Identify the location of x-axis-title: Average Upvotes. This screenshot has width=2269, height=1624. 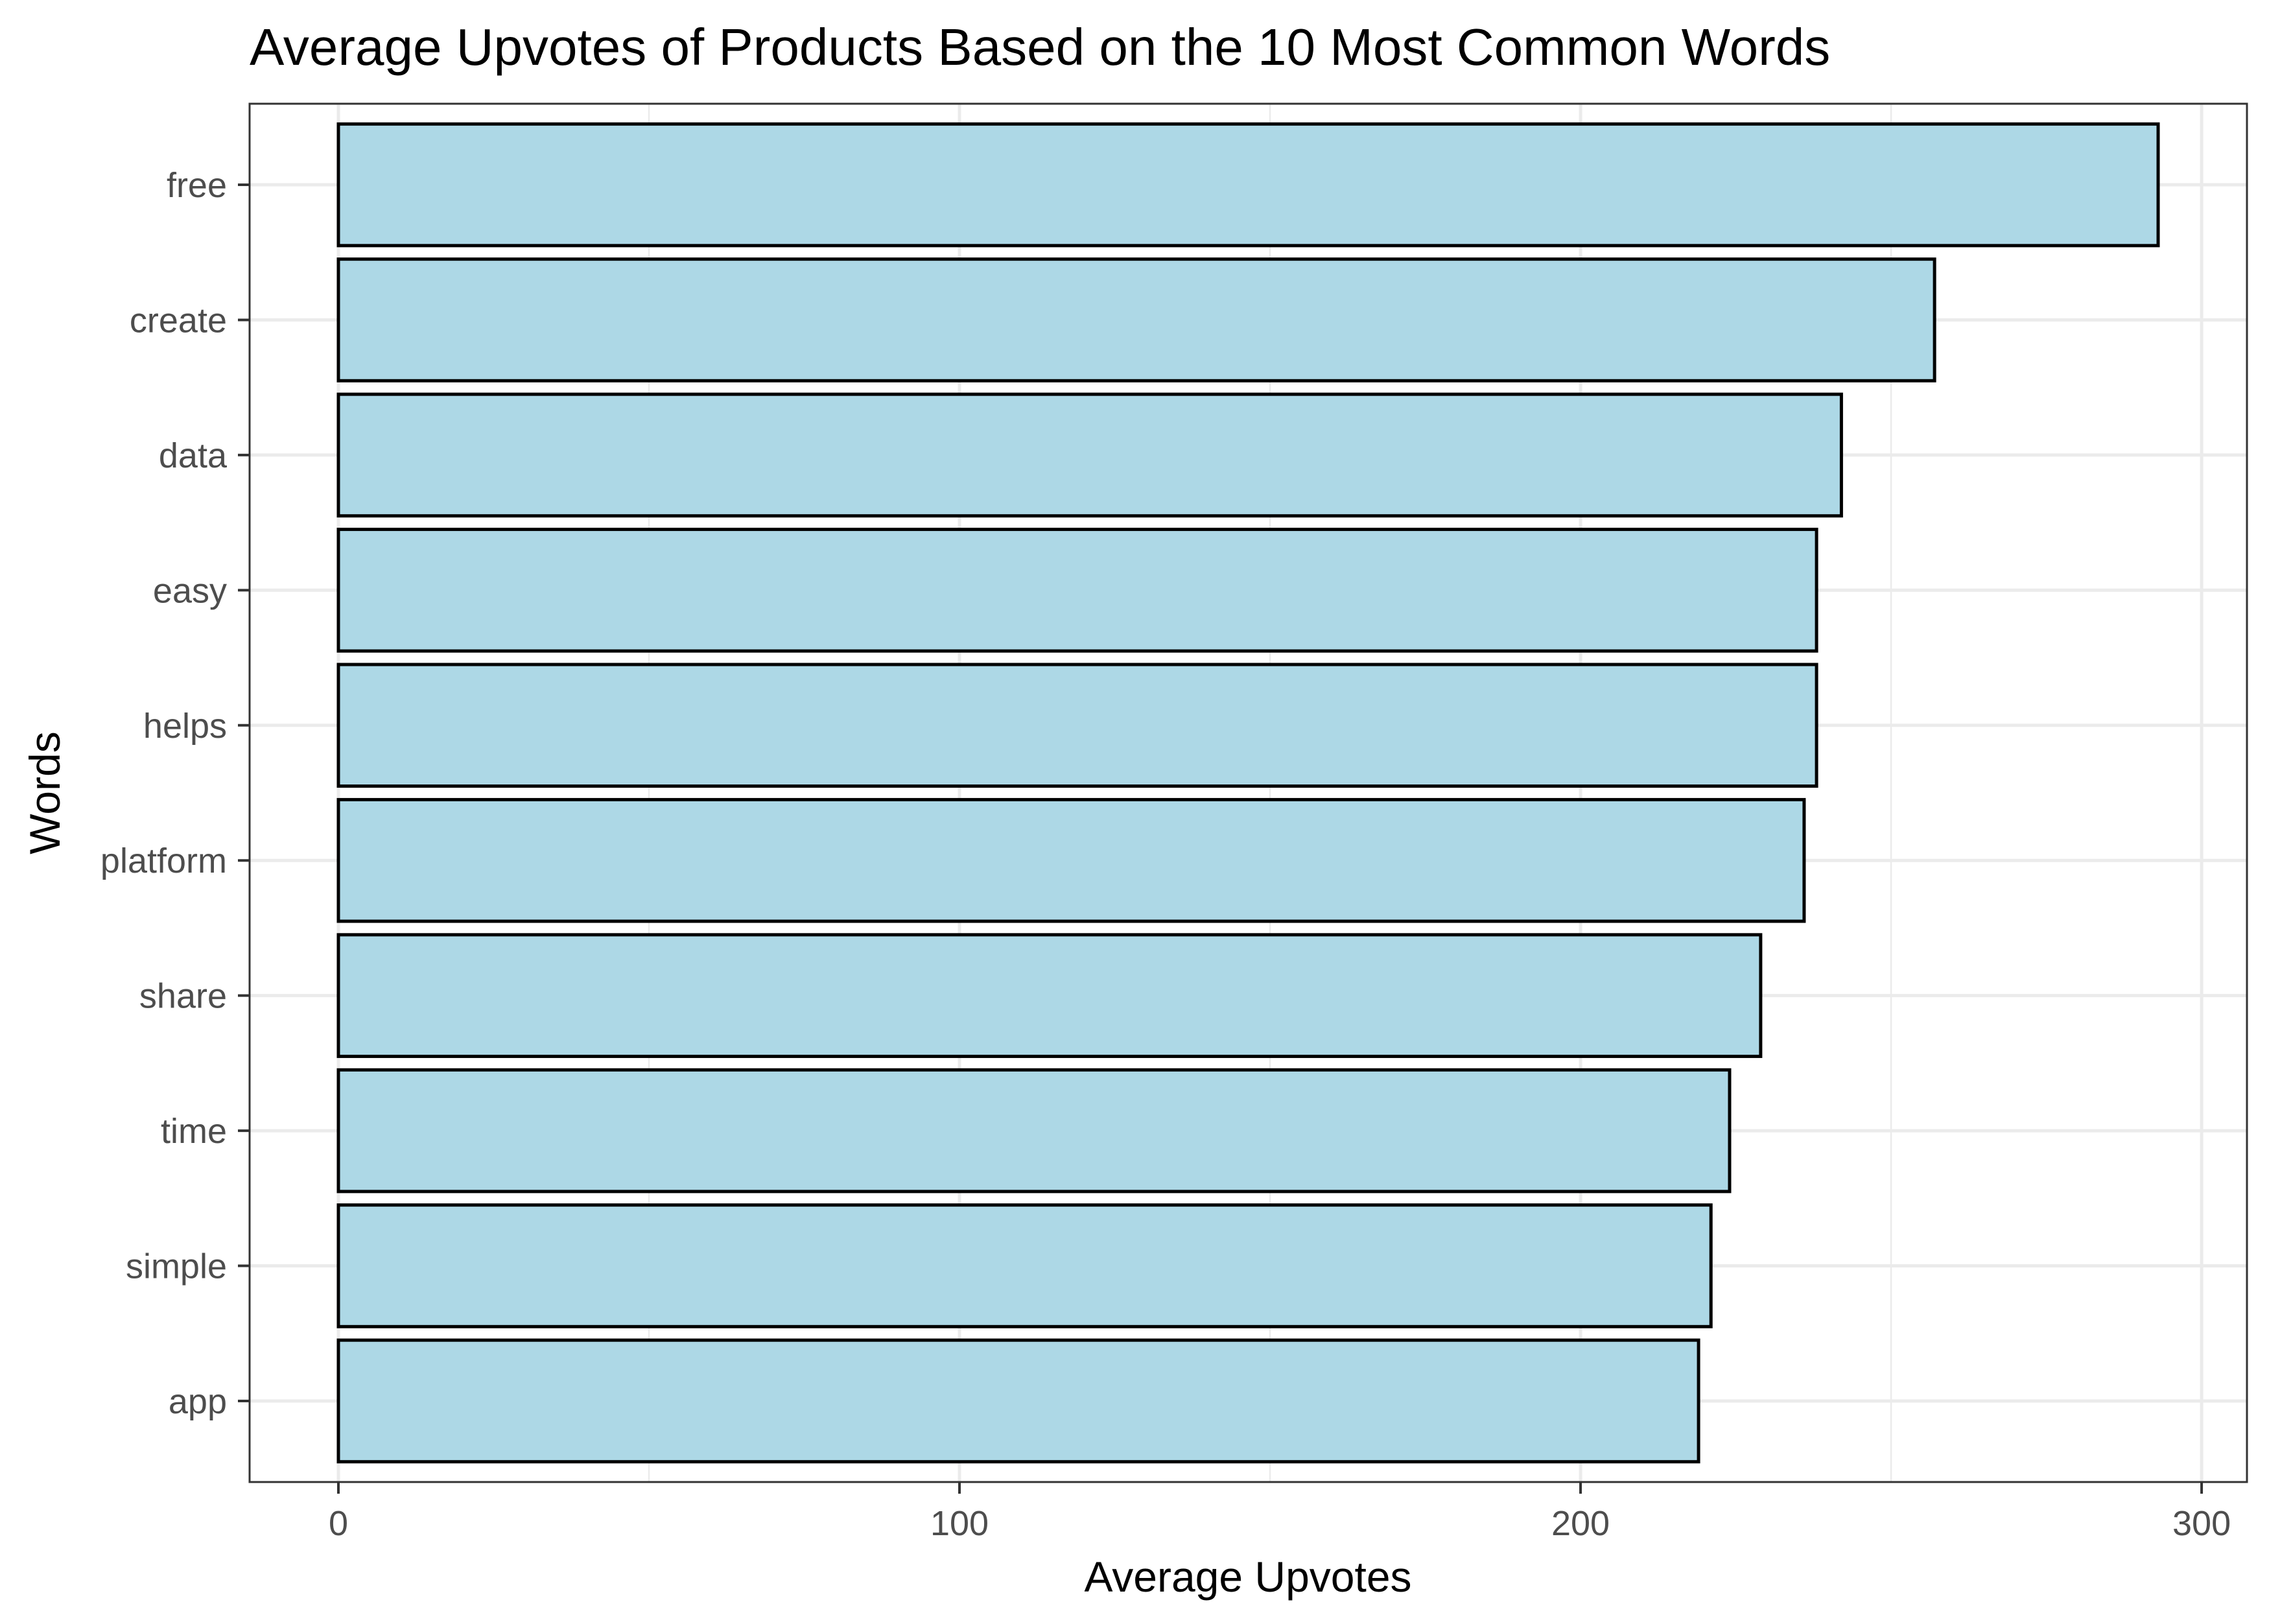
(1247, 1577).